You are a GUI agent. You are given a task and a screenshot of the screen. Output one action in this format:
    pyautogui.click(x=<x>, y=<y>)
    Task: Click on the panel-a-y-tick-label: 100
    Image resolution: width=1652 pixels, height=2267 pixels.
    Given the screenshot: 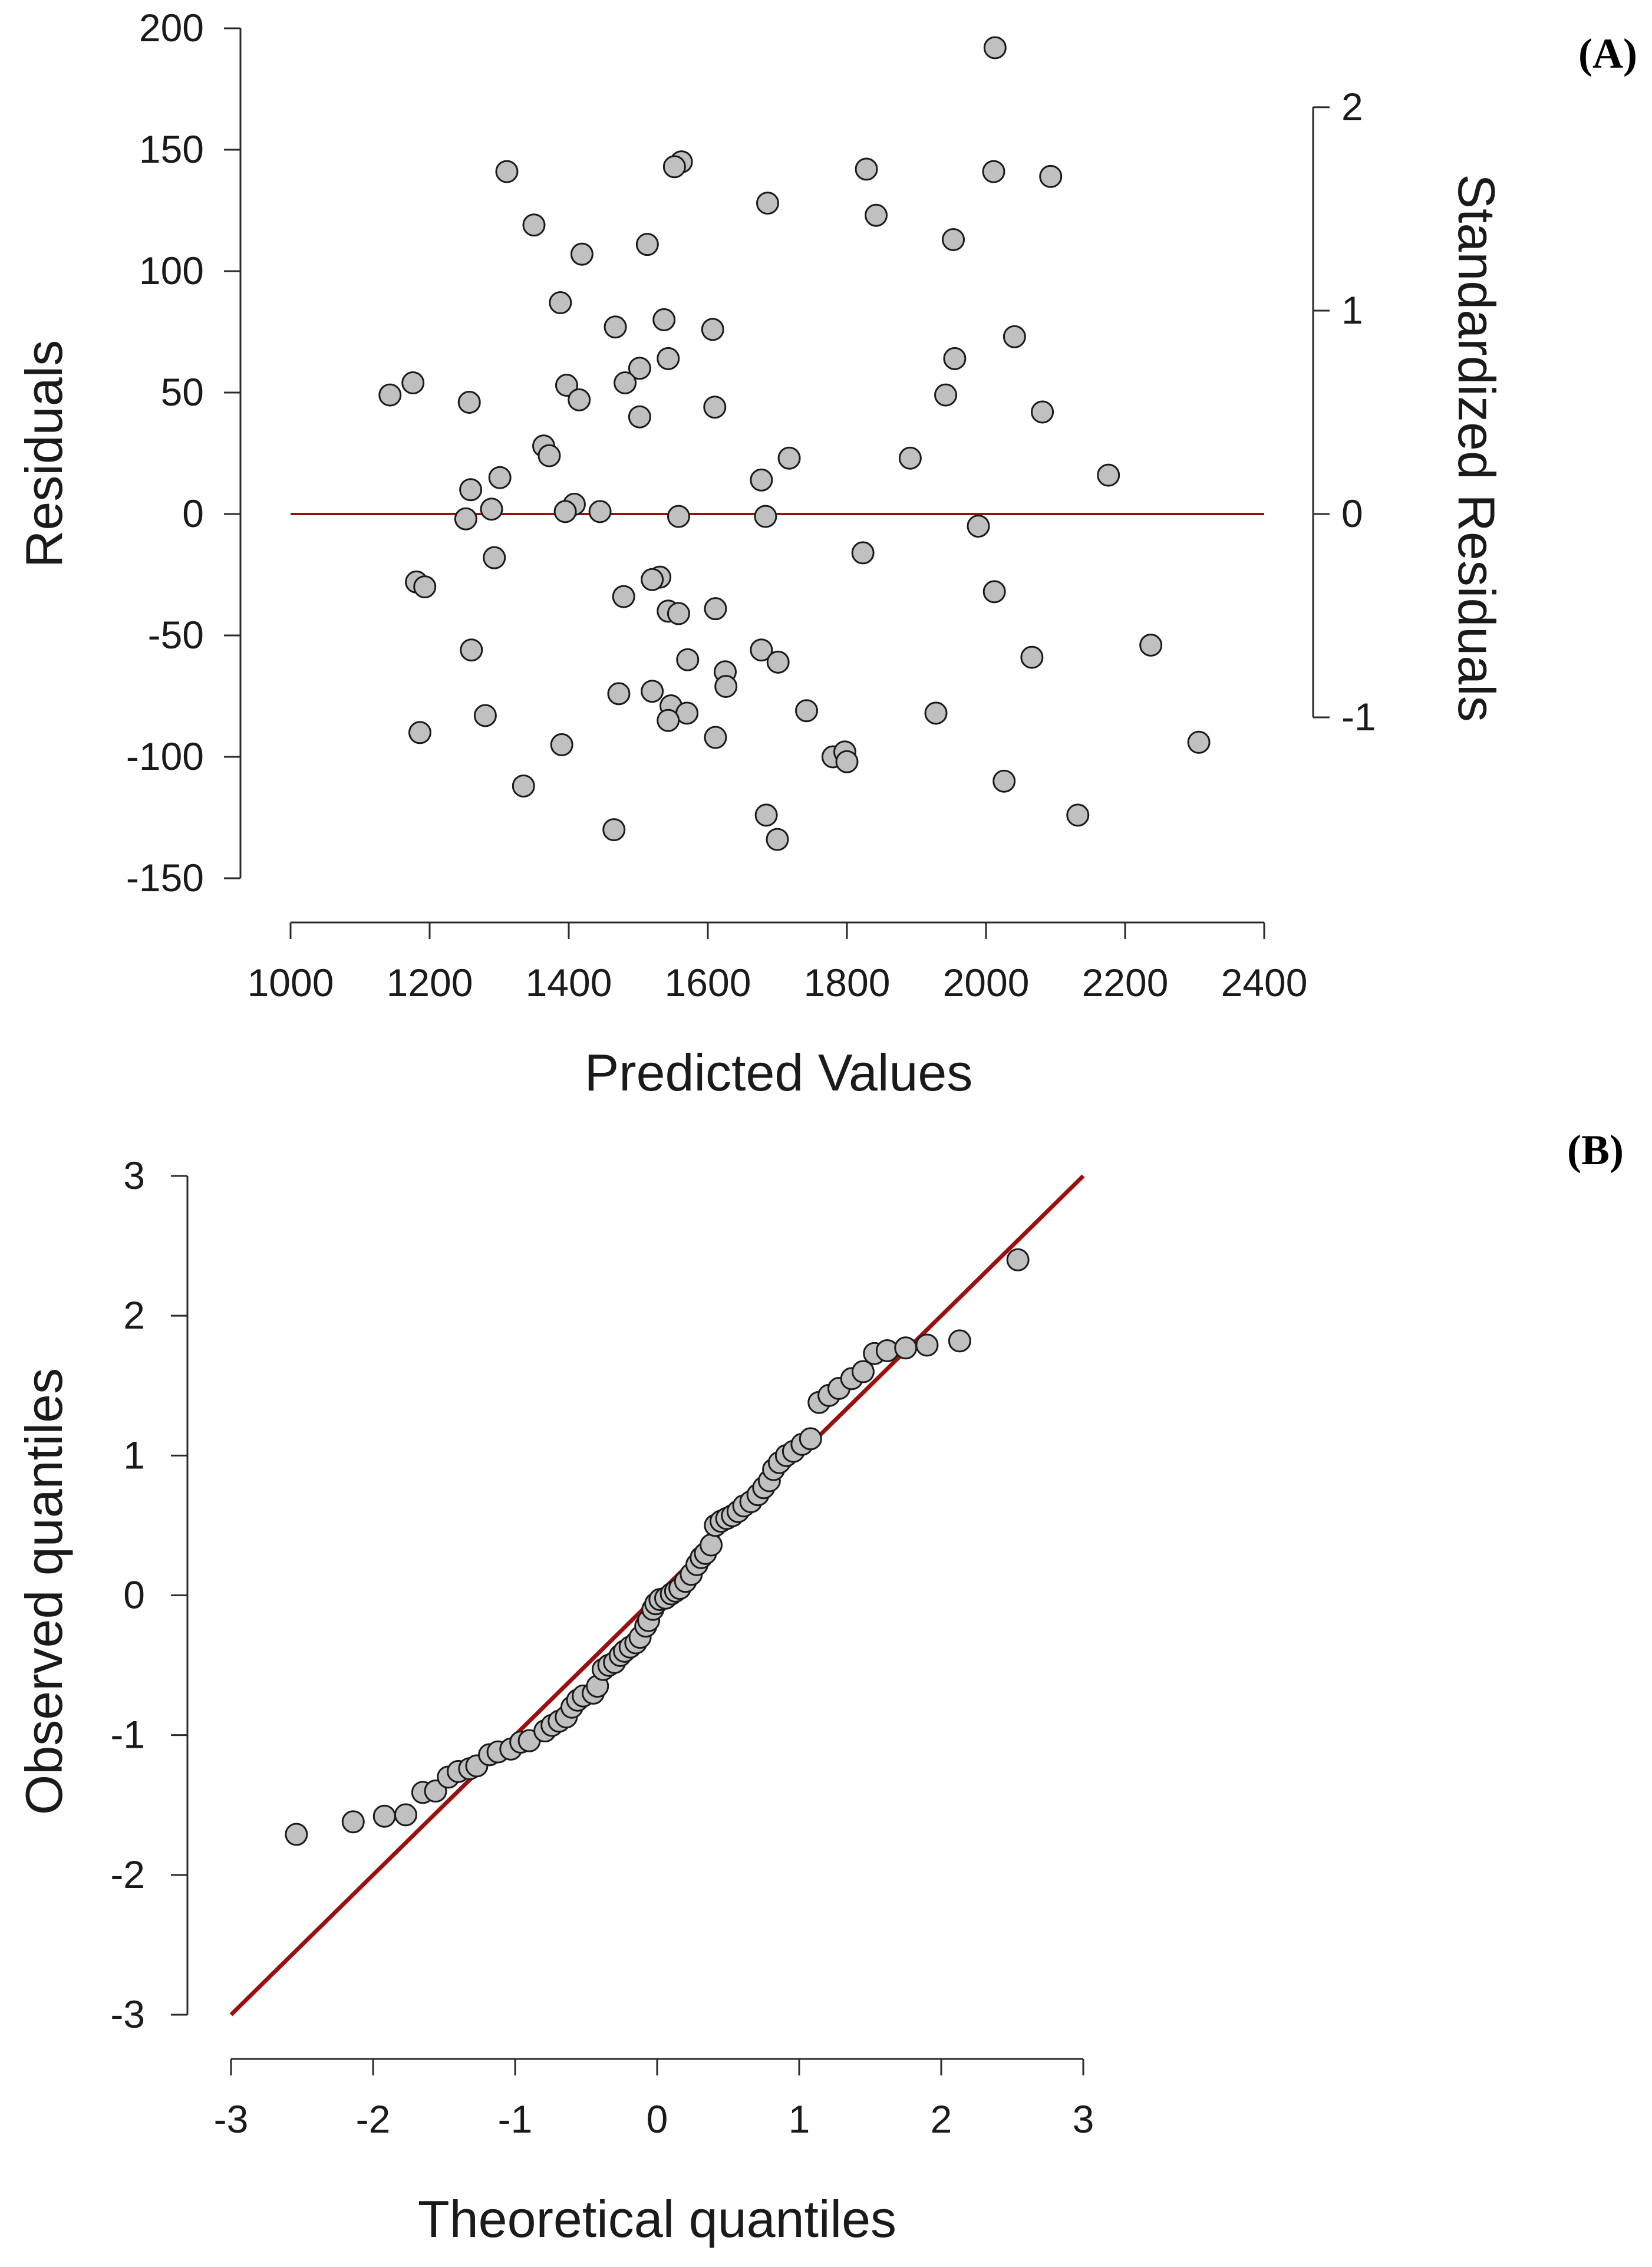 What is the action you would take?
    pyautogui.click(x=171, y=270)
    